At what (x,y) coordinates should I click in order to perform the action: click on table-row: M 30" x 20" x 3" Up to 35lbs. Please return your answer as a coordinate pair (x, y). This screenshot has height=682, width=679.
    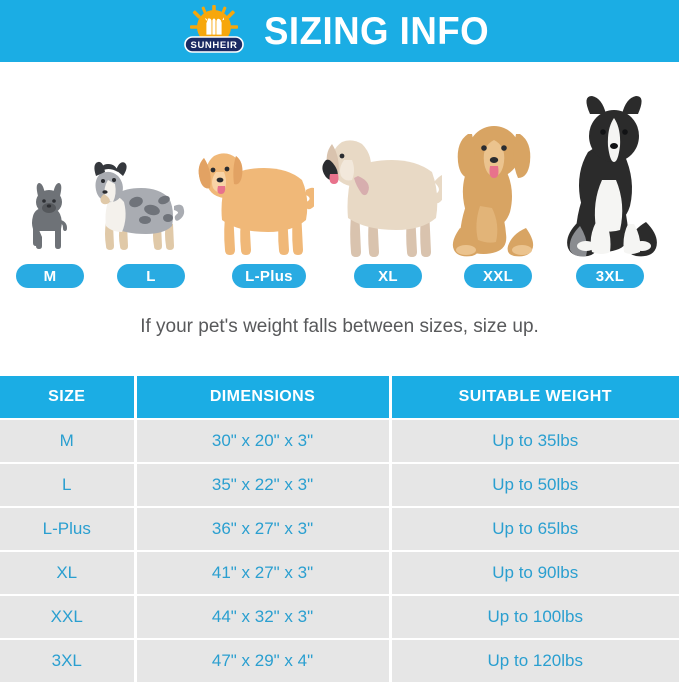
    Looking at the image, I should click on (339, 440).